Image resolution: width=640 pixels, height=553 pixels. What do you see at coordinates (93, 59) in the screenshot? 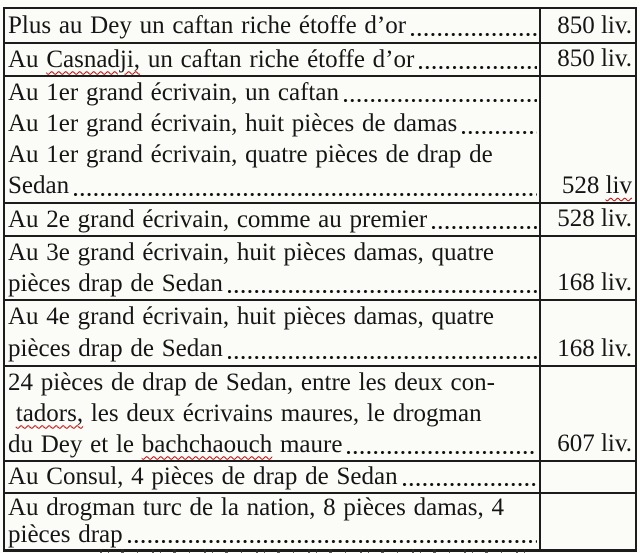
I see `misspelled-word: Casnadji,` at bounding box center [93, 59].